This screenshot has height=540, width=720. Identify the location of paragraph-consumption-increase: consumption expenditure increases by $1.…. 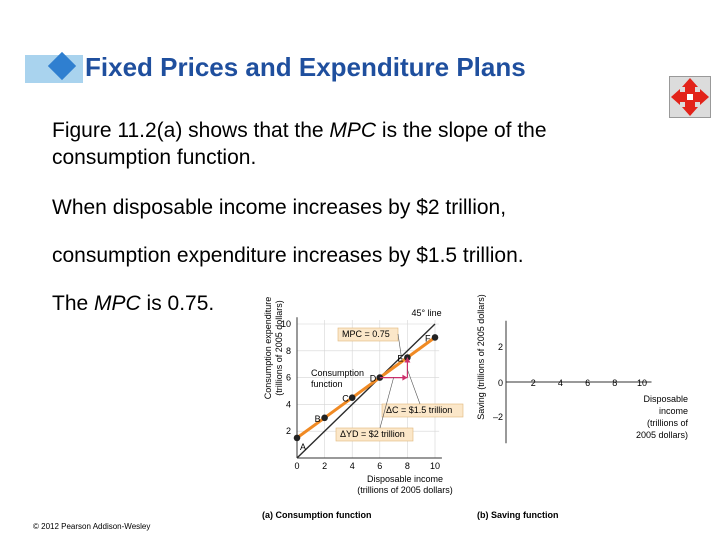
(288, 255).